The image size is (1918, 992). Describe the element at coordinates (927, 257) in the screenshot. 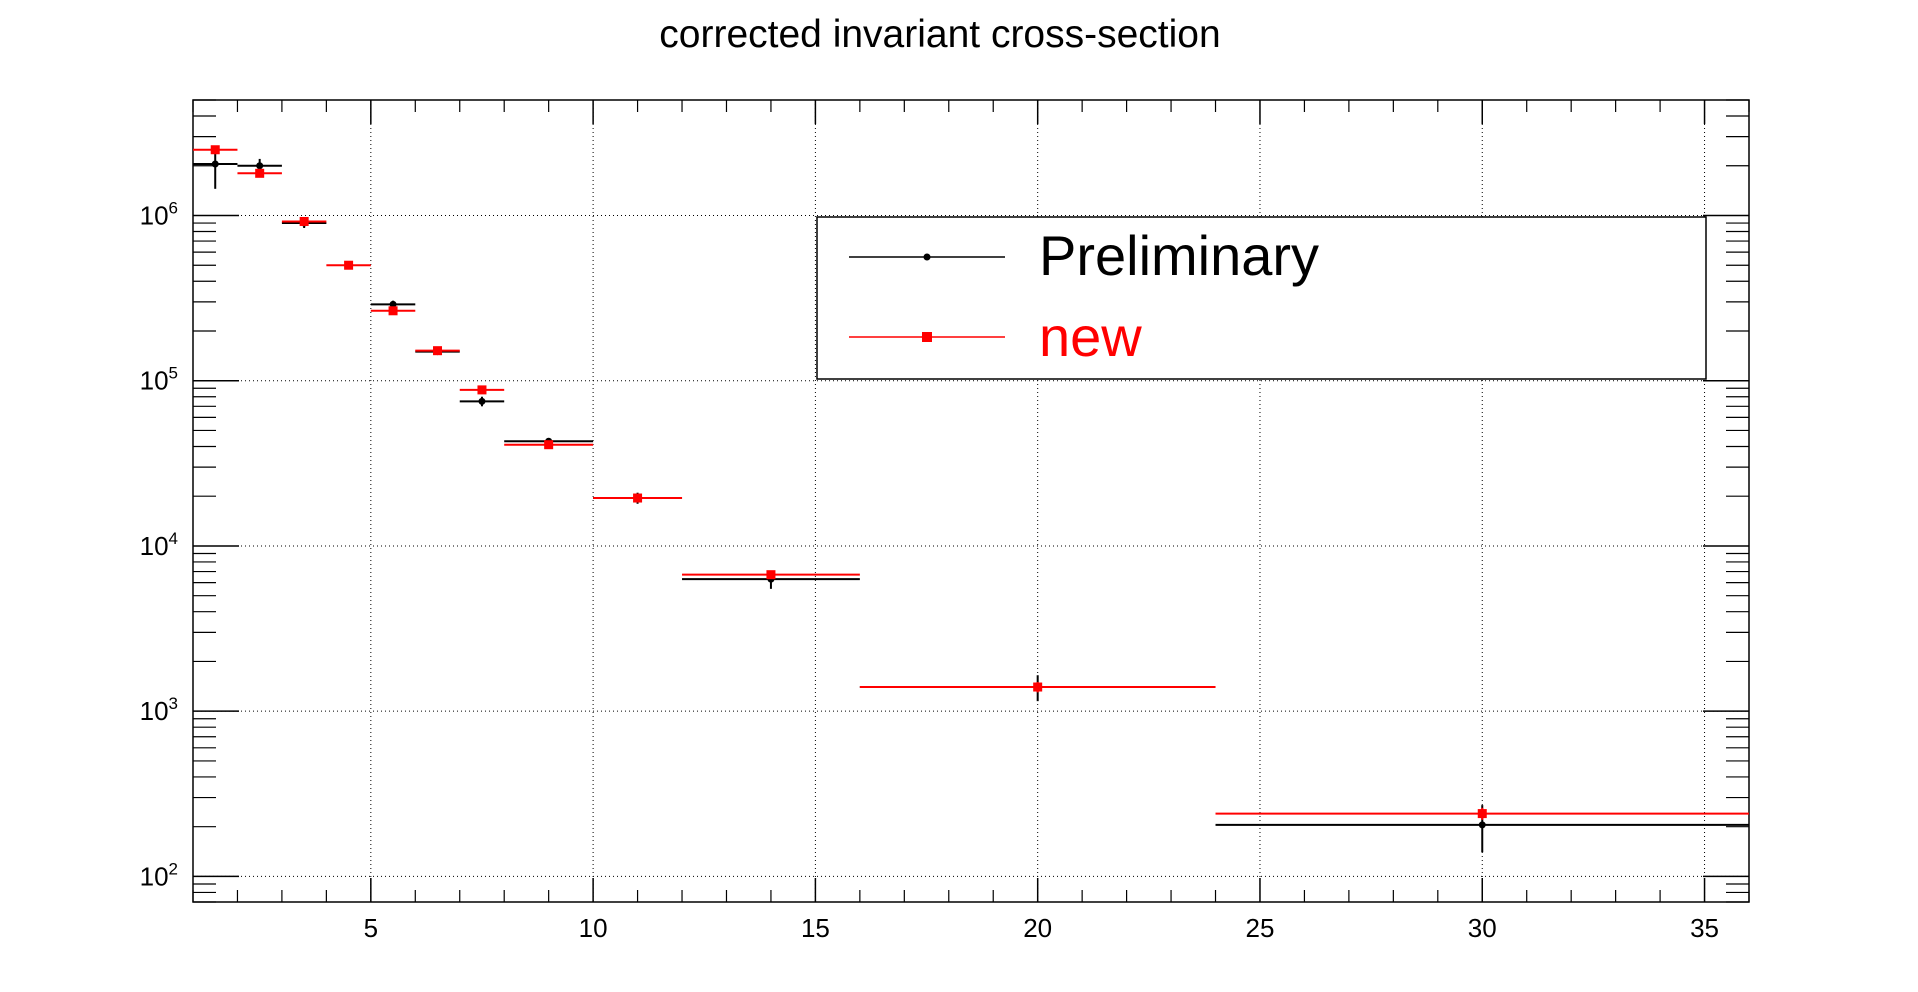

I see `legend-marker-preliminary` at that location.